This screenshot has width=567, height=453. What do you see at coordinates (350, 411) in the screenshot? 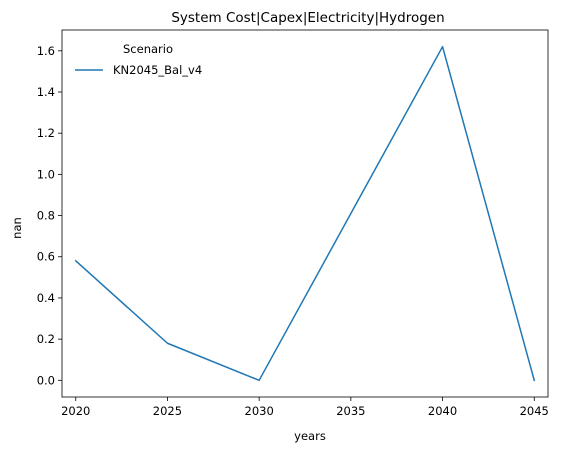
I see `x-tick-label: 2035` at bounding box center [350, 411].